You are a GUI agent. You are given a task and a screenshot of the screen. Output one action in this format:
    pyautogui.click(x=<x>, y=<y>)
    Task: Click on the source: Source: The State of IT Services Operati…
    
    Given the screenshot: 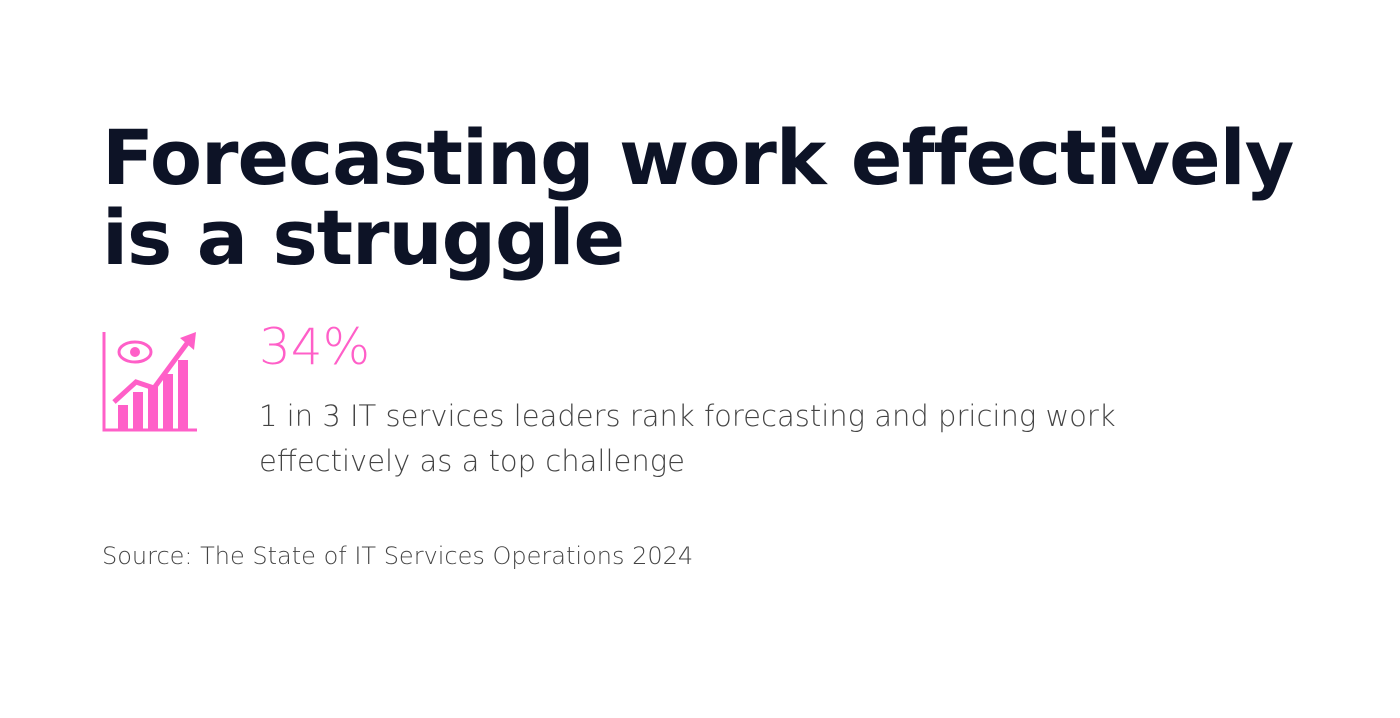 What is the action you would take?
    pyautogui.click(x=398, y=556)
    